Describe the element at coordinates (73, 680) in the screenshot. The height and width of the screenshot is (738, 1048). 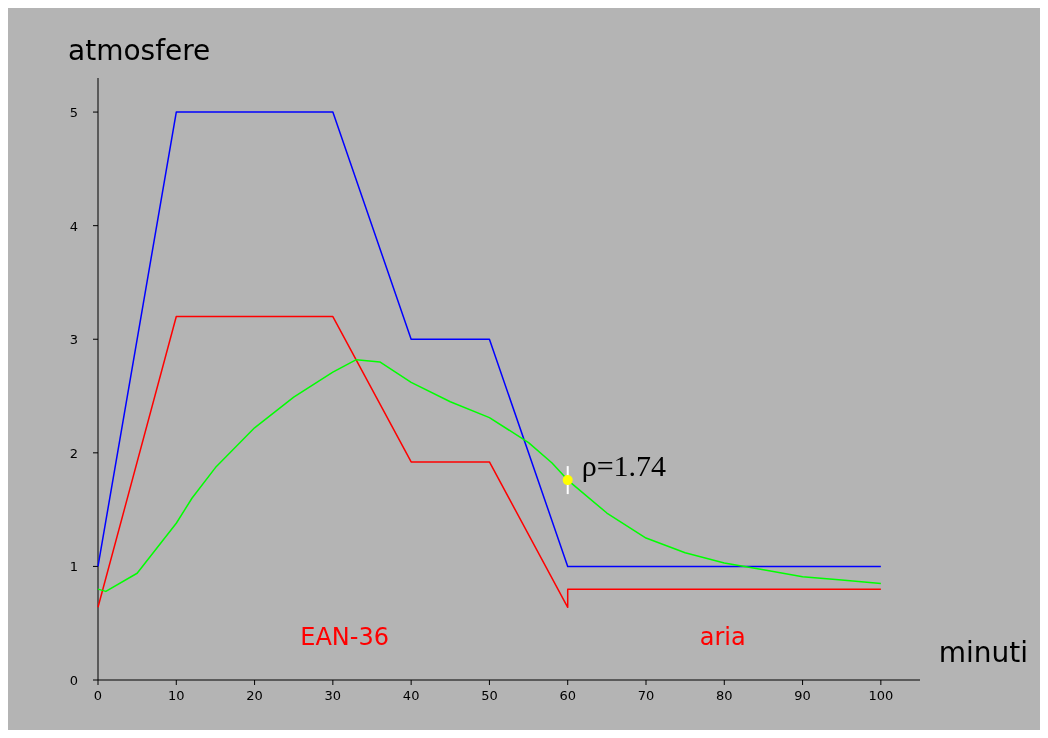
I see `y-tick-label: 0` at that location.